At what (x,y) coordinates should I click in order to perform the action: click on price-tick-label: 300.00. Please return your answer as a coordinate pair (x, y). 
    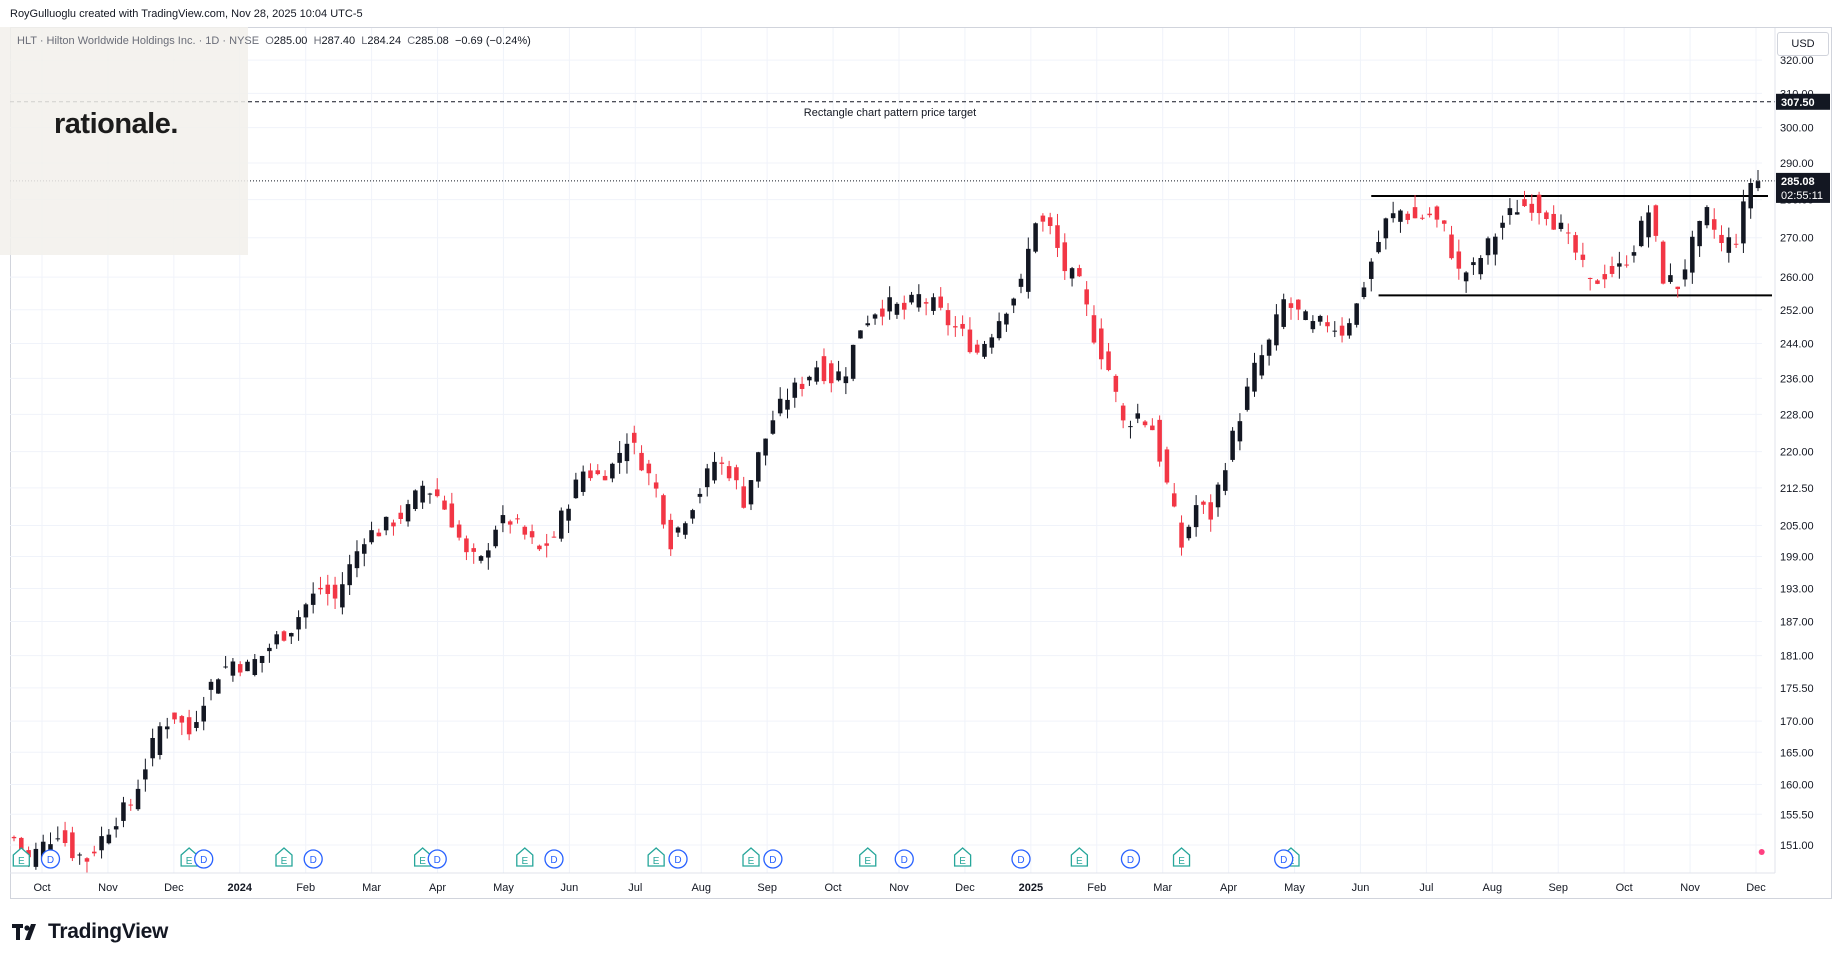
    Looking at the image, I should click on (1797, 129).